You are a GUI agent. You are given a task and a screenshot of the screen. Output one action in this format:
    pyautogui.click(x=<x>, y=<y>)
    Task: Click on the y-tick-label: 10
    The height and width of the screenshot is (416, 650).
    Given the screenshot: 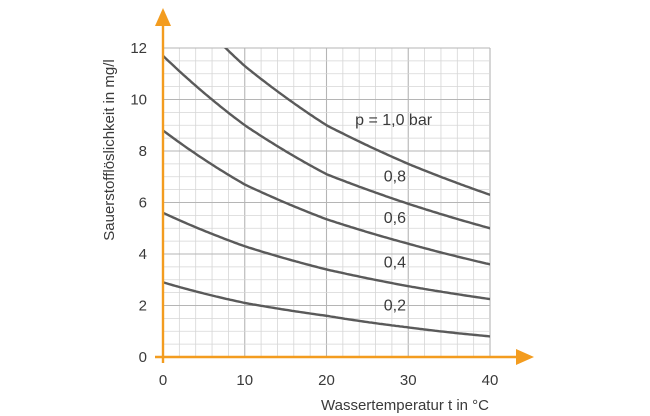 What is the action you would take?
    pyautogui.click(x=138, y=100)
    